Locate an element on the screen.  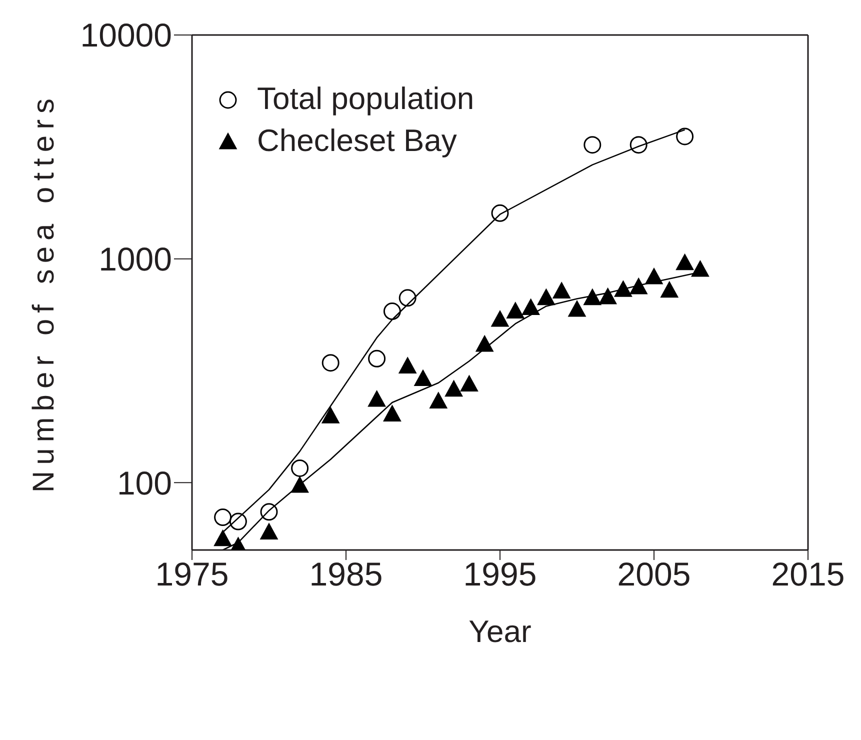
y-axis-title: Number of sea otters is located at coordinates (44, 292).